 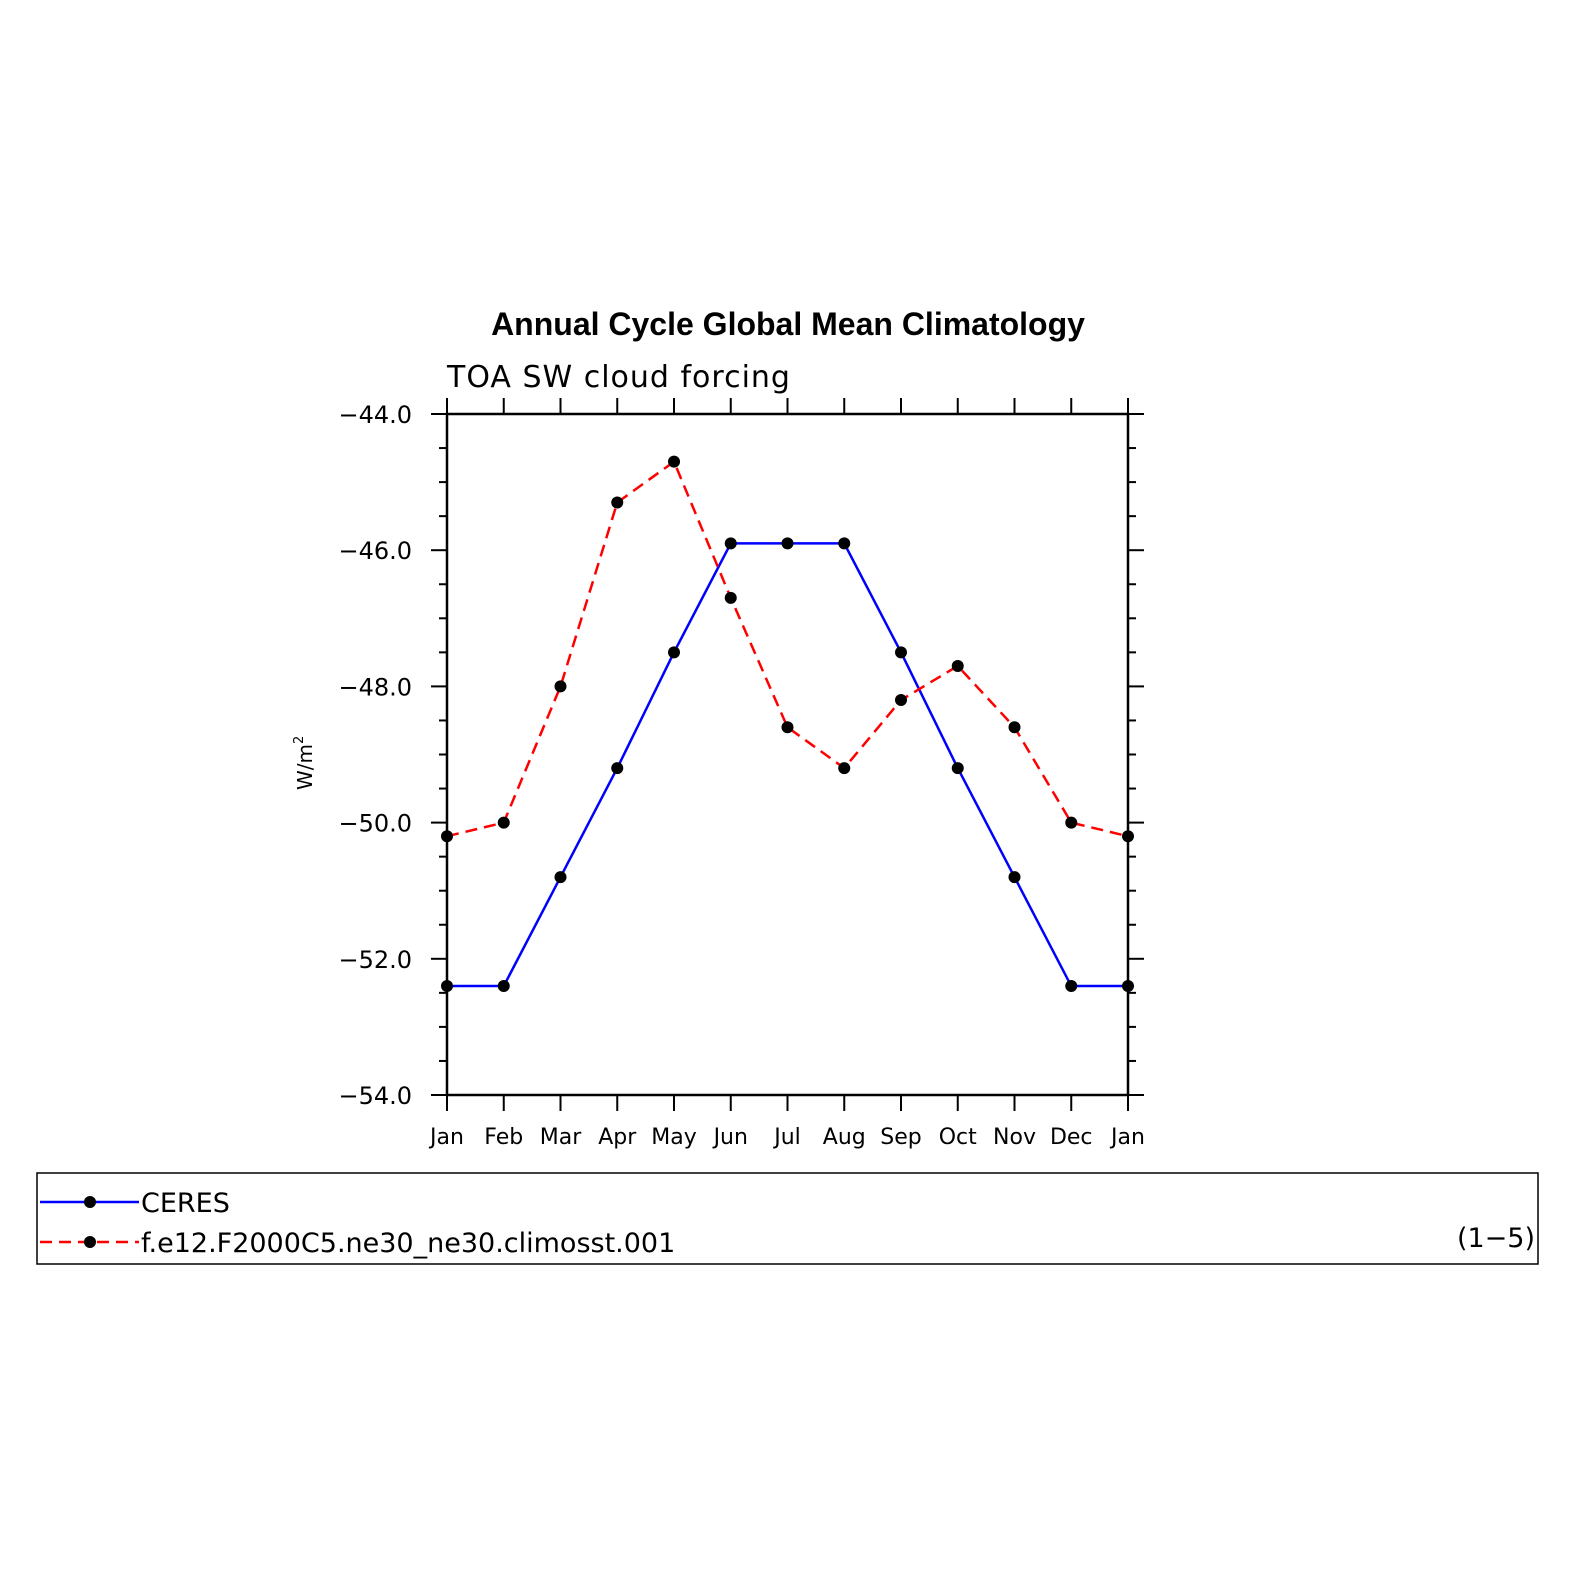 I want to click on y-tick-label: −50.0, so click(x=375, y=824).